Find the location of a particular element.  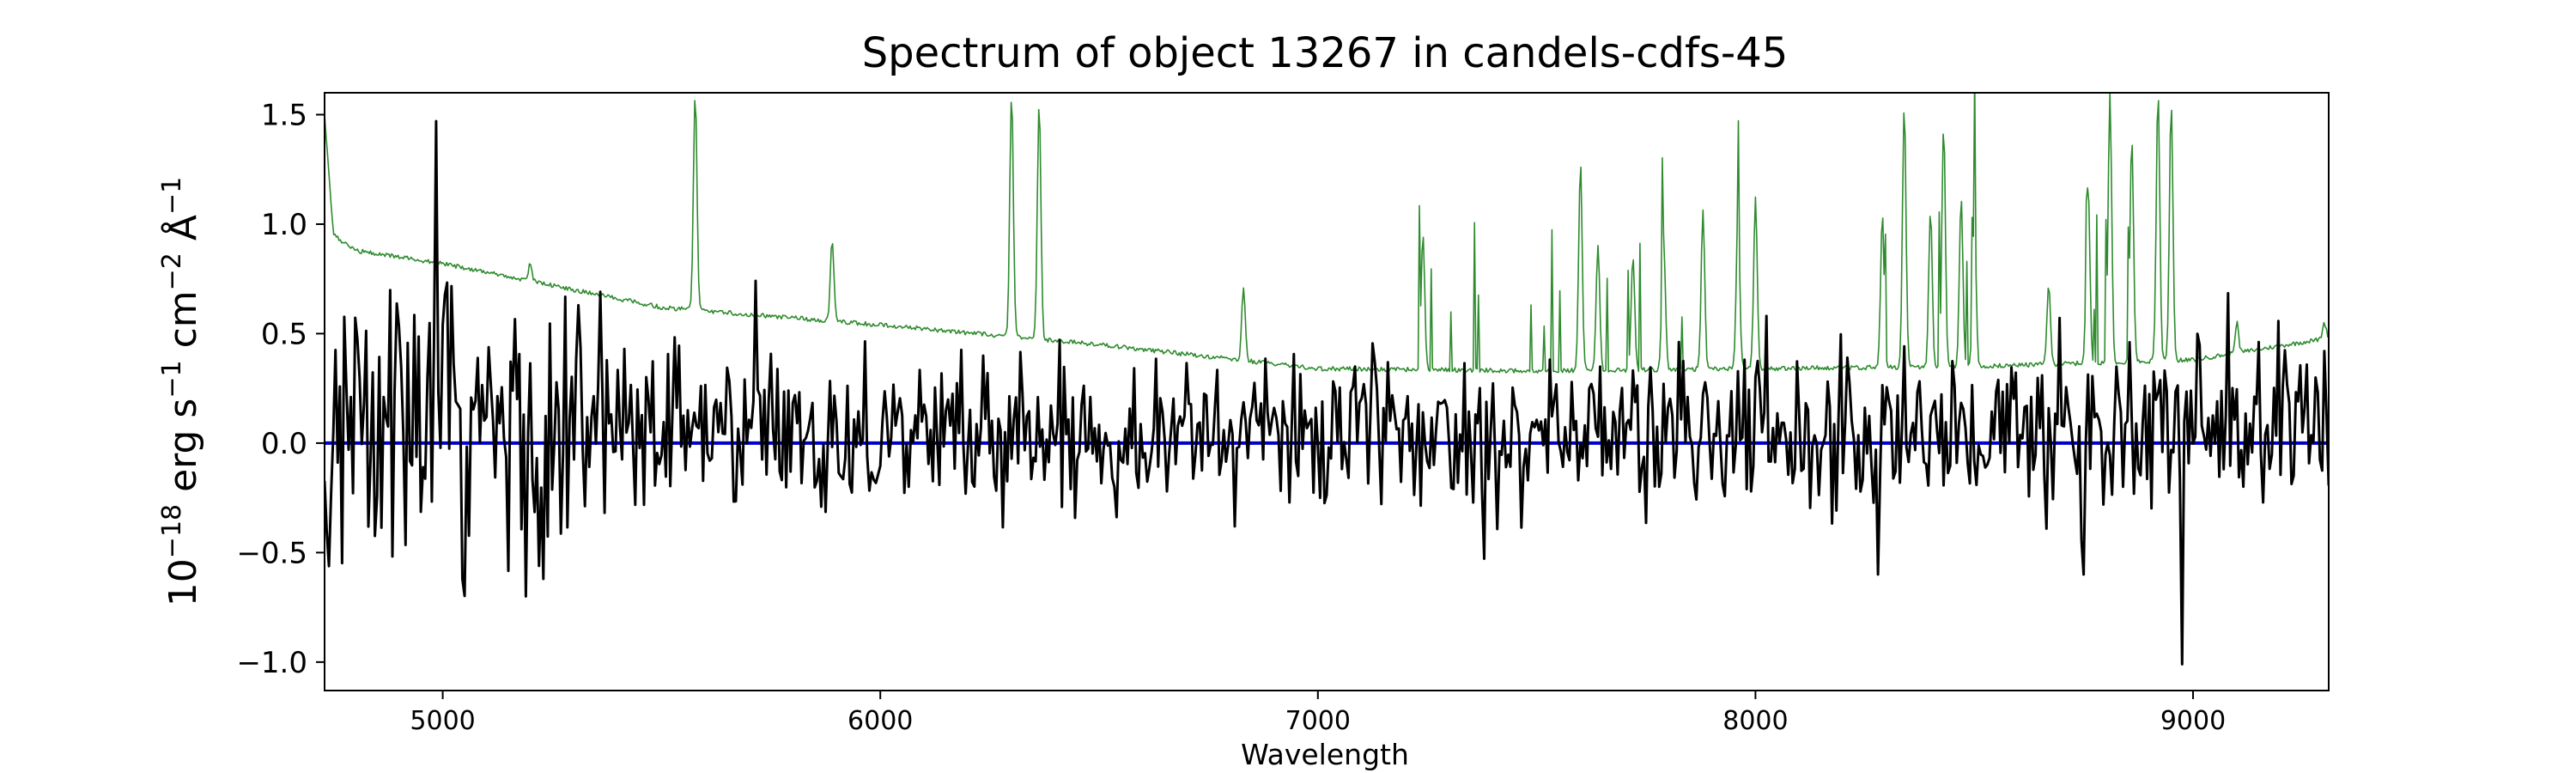

x-tick-label: 5000 is located at coordinates (442, 721).